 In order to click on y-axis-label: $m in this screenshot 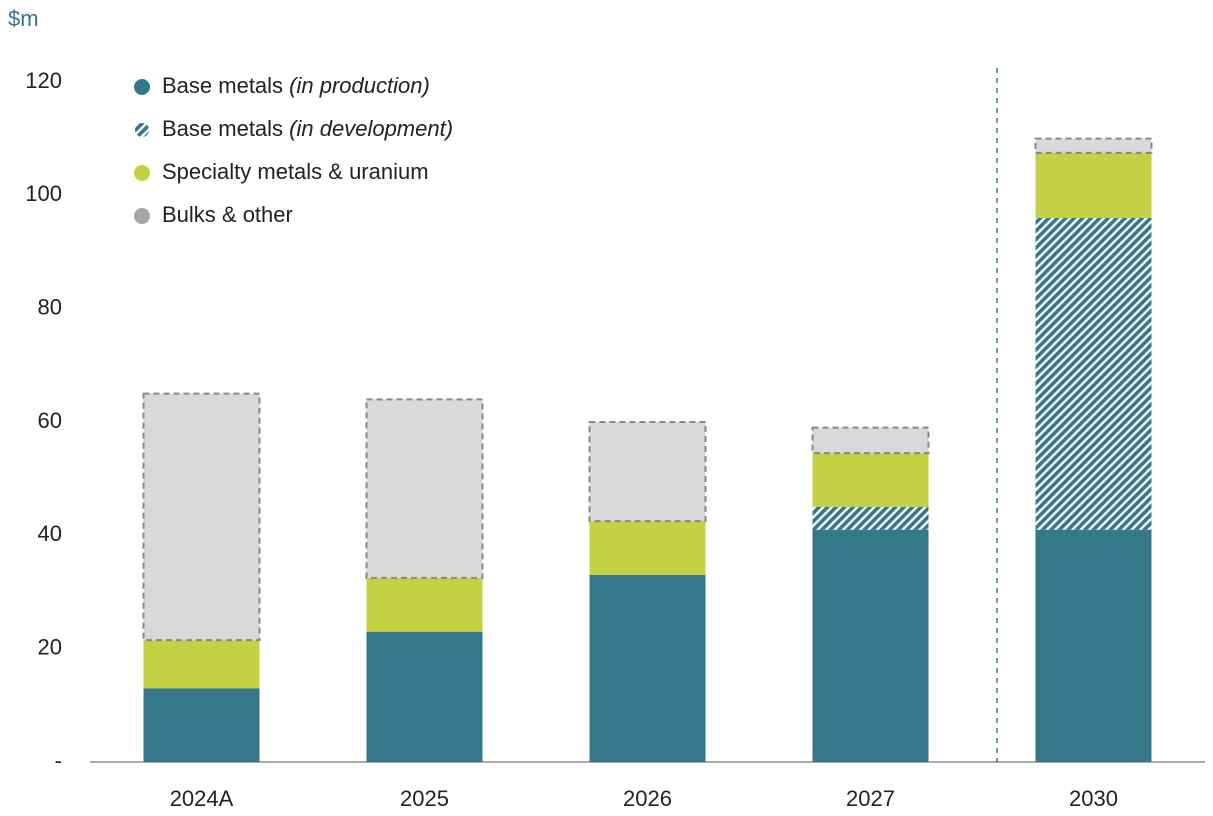, I will do `click(23, 18)`.